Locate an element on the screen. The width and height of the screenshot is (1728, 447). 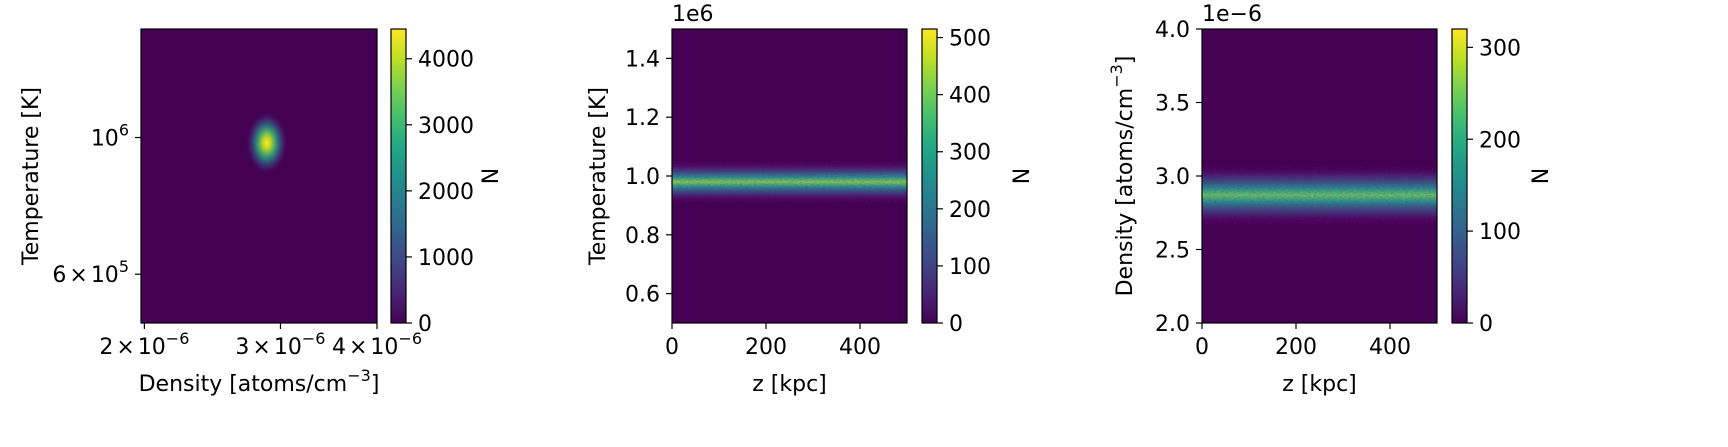
colorbar-tick-label: 1000 is located at coordinates (446, 258).